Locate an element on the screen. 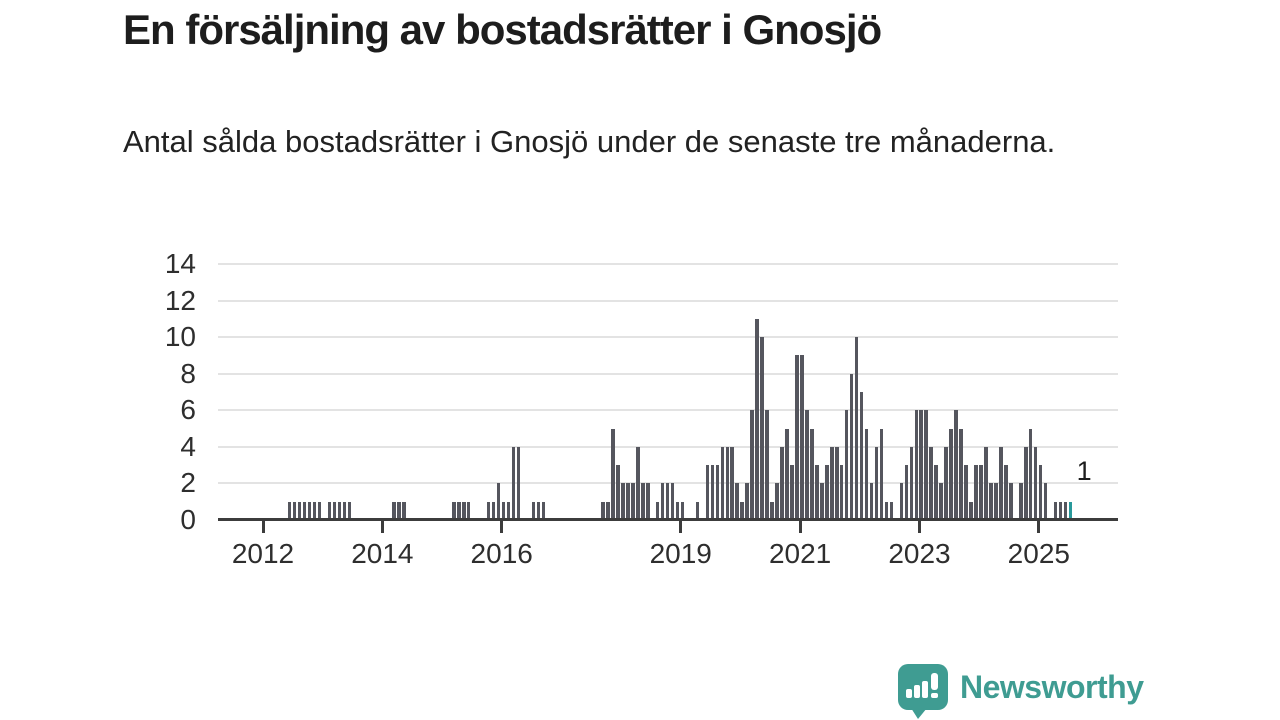 The height and width of the screenshot is (720, 1280). exclamation-icon is located at coordinates (934, 681).